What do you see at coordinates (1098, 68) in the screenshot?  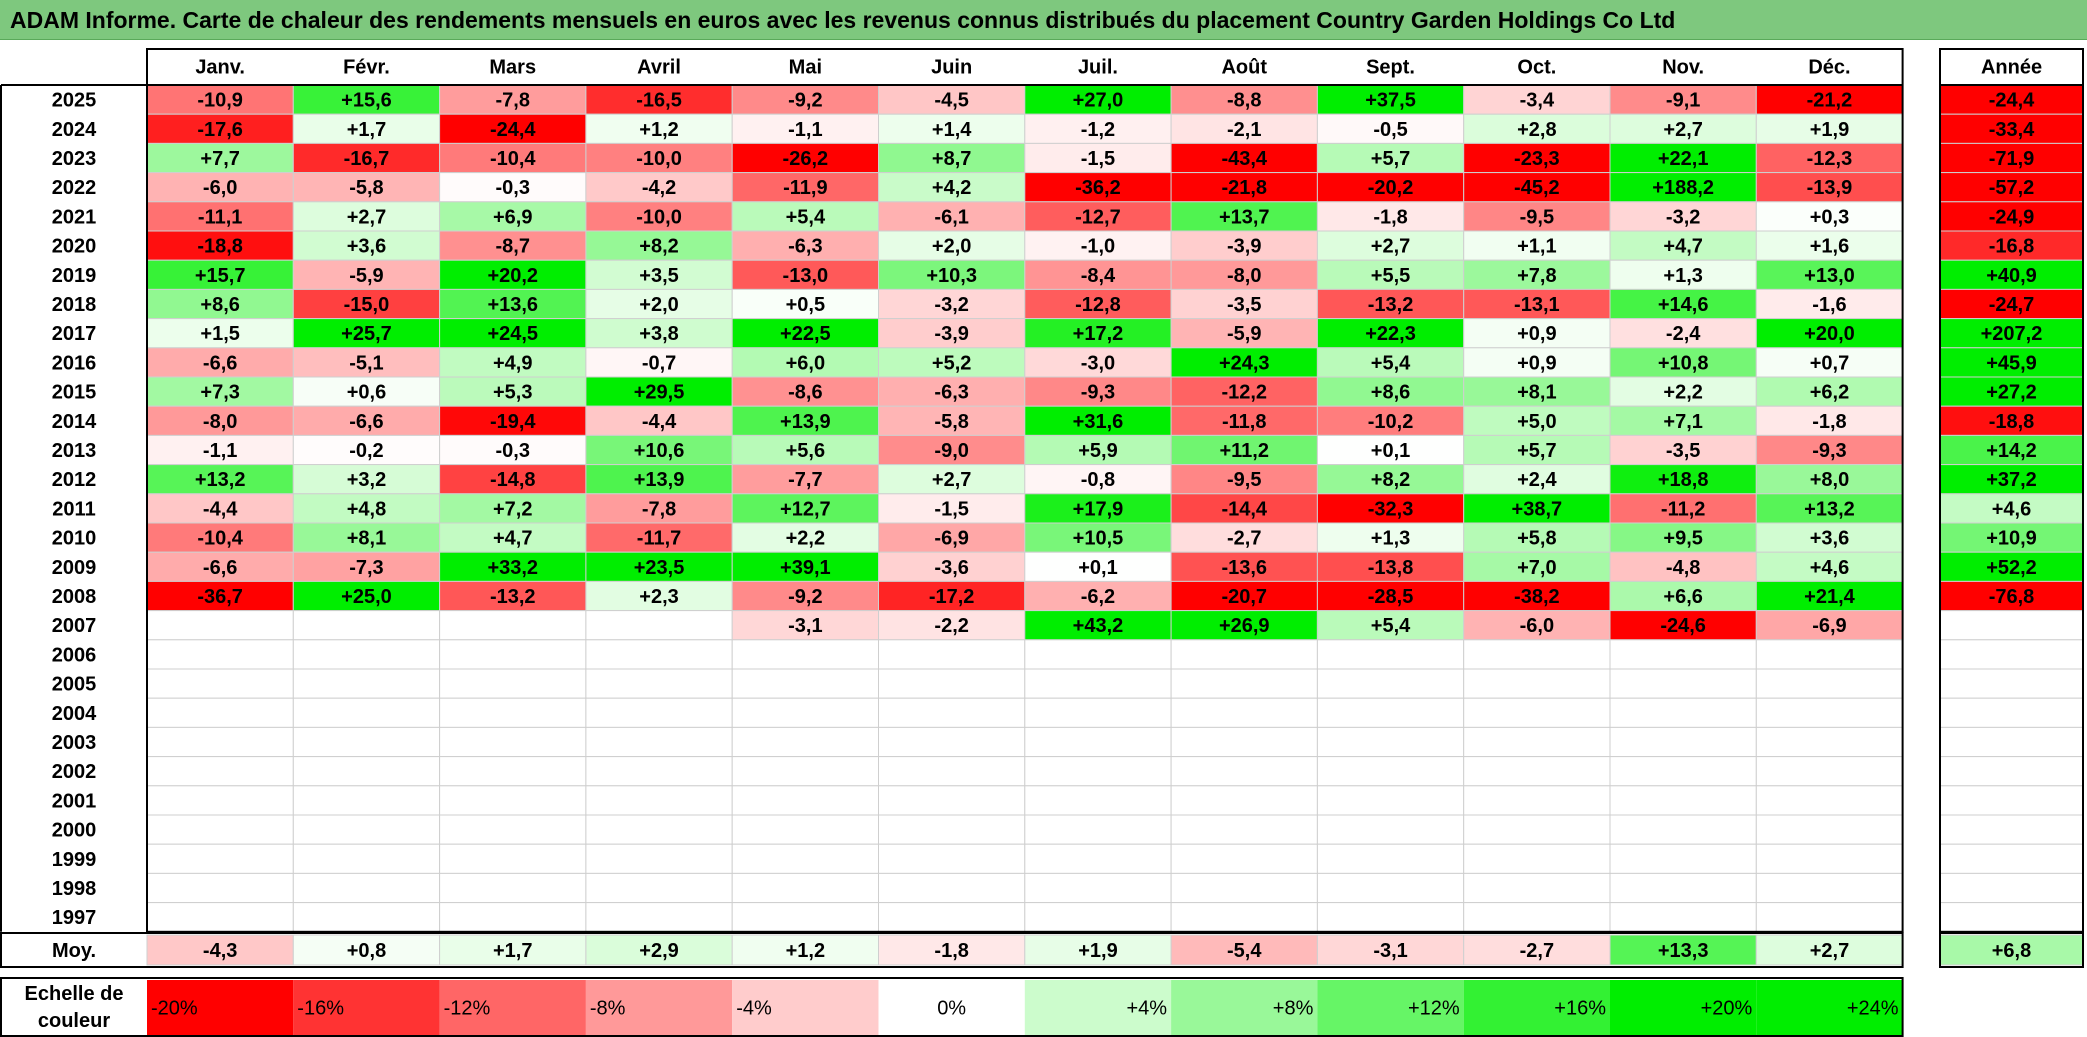 I see `month-header: Juil.` at bounding box center [1098, 68].